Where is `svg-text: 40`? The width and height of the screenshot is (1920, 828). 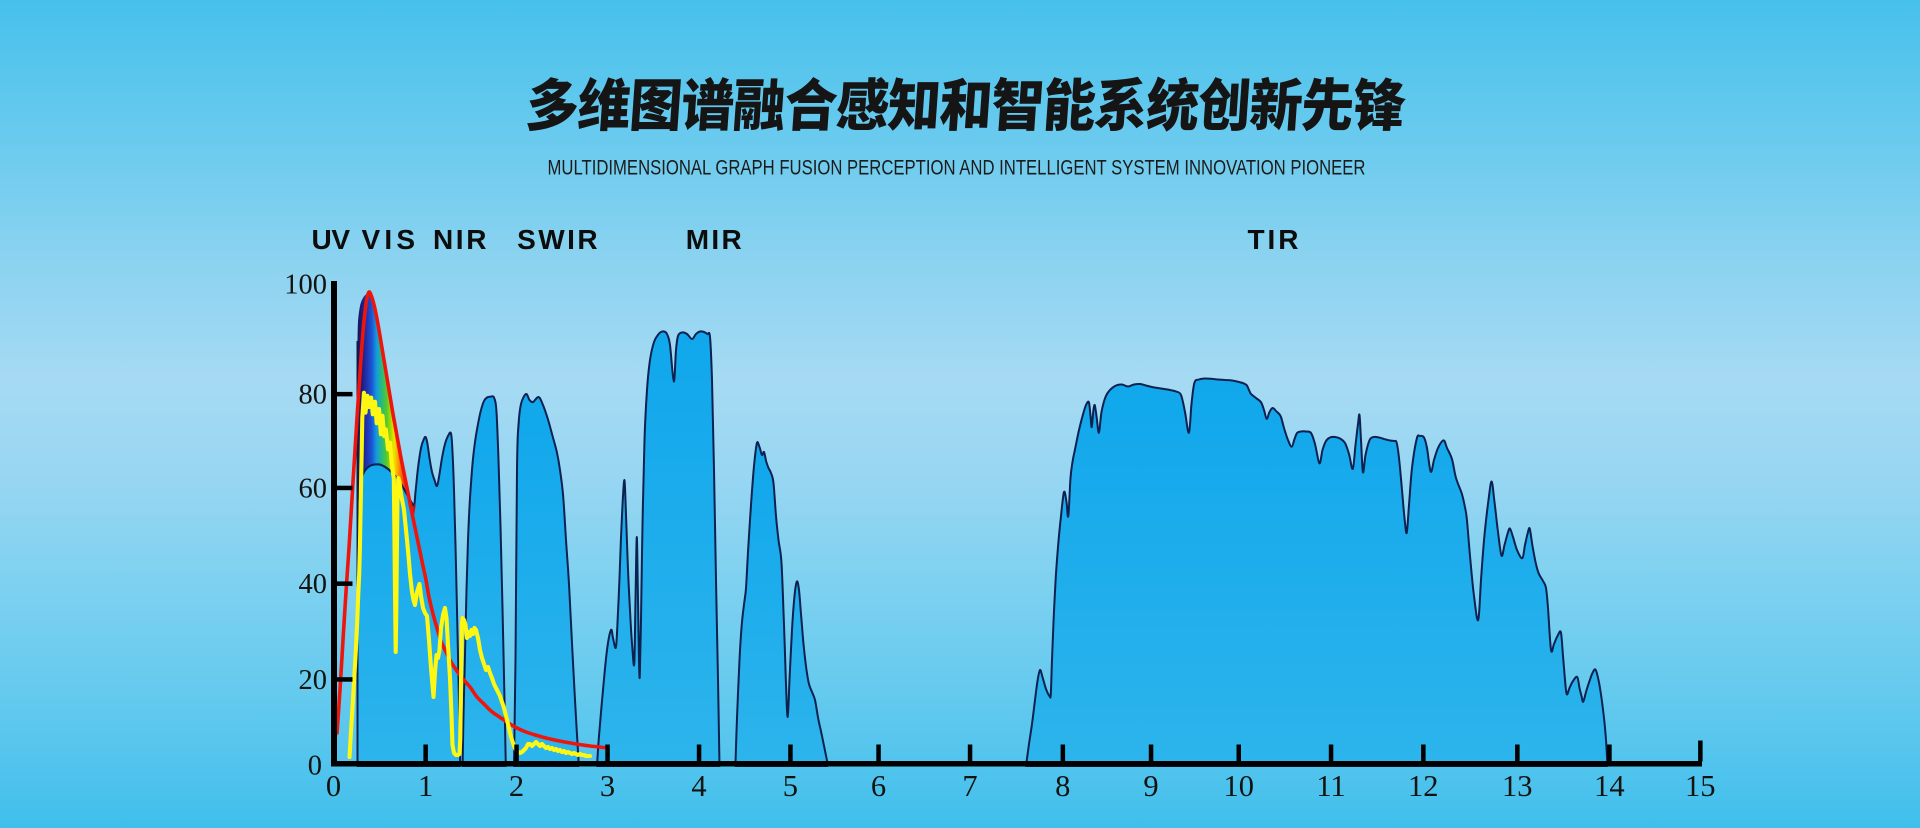
svg-text: 40 is located at coordinates (313, 584).